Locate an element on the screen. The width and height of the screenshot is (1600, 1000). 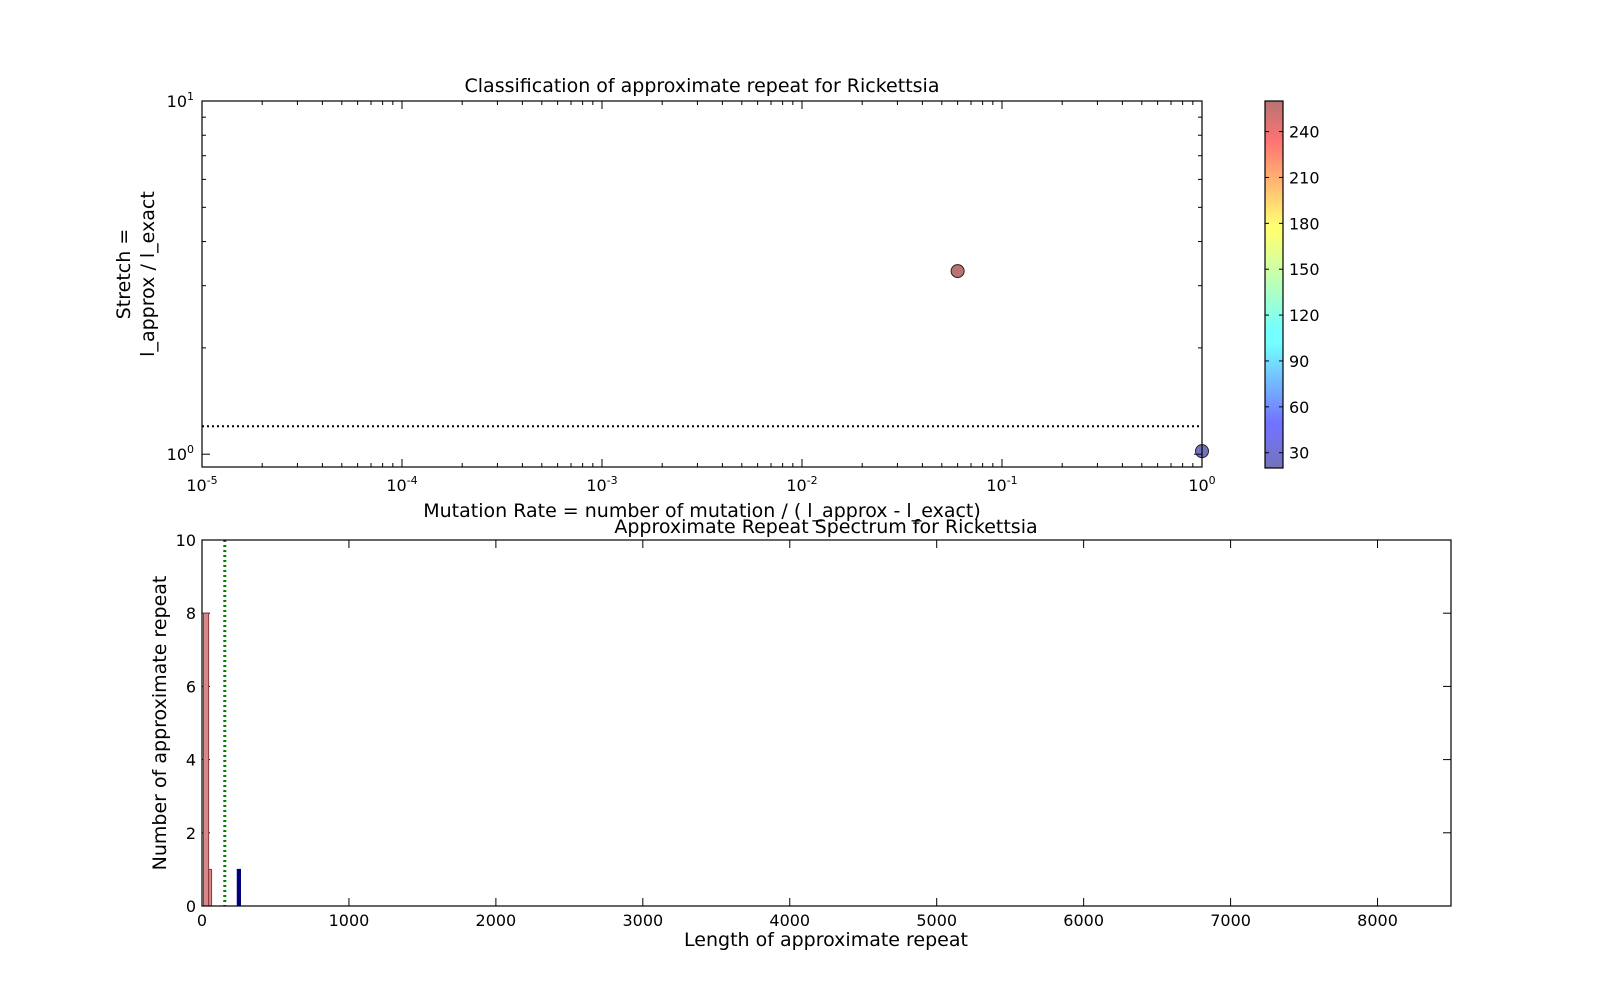
bar-x-tick-label: 7000 is located at coordinates (1230, 920).